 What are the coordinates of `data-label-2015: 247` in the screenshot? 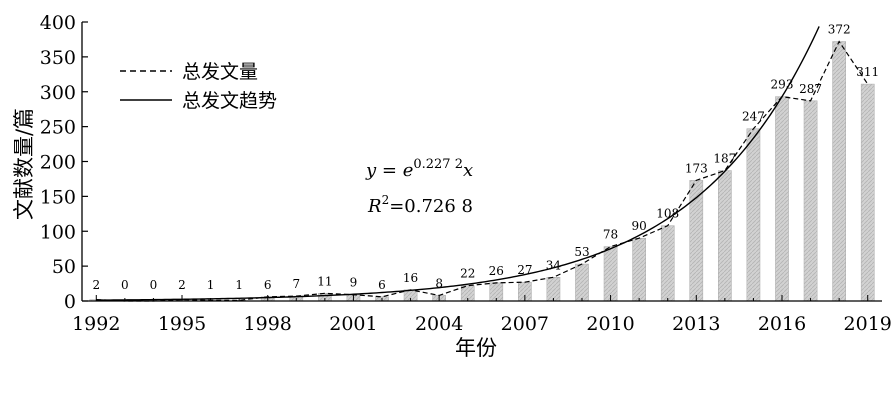 It's located at (753, 117).